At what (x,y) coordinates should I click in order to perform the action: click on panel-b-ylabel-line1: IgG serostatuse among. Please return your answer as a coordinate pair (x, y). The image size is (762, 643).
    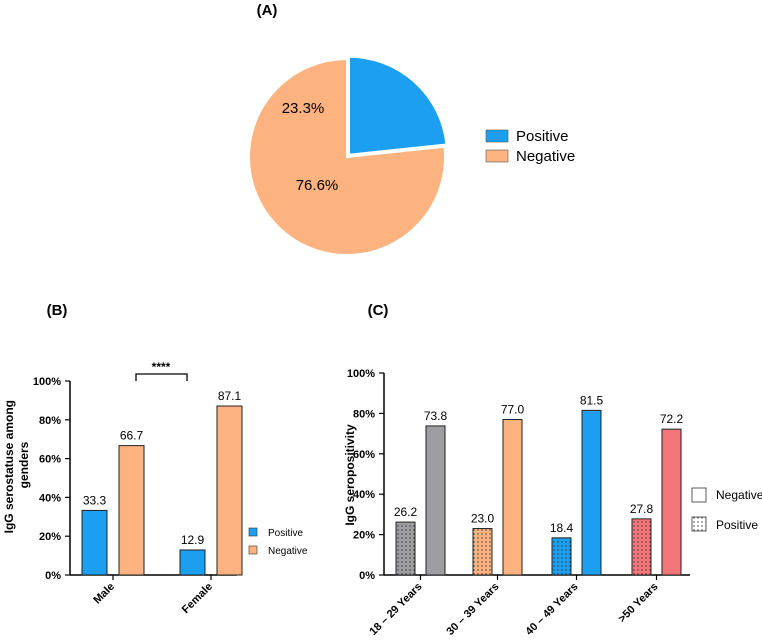
    Looking at the image, I should click on (9, 466).